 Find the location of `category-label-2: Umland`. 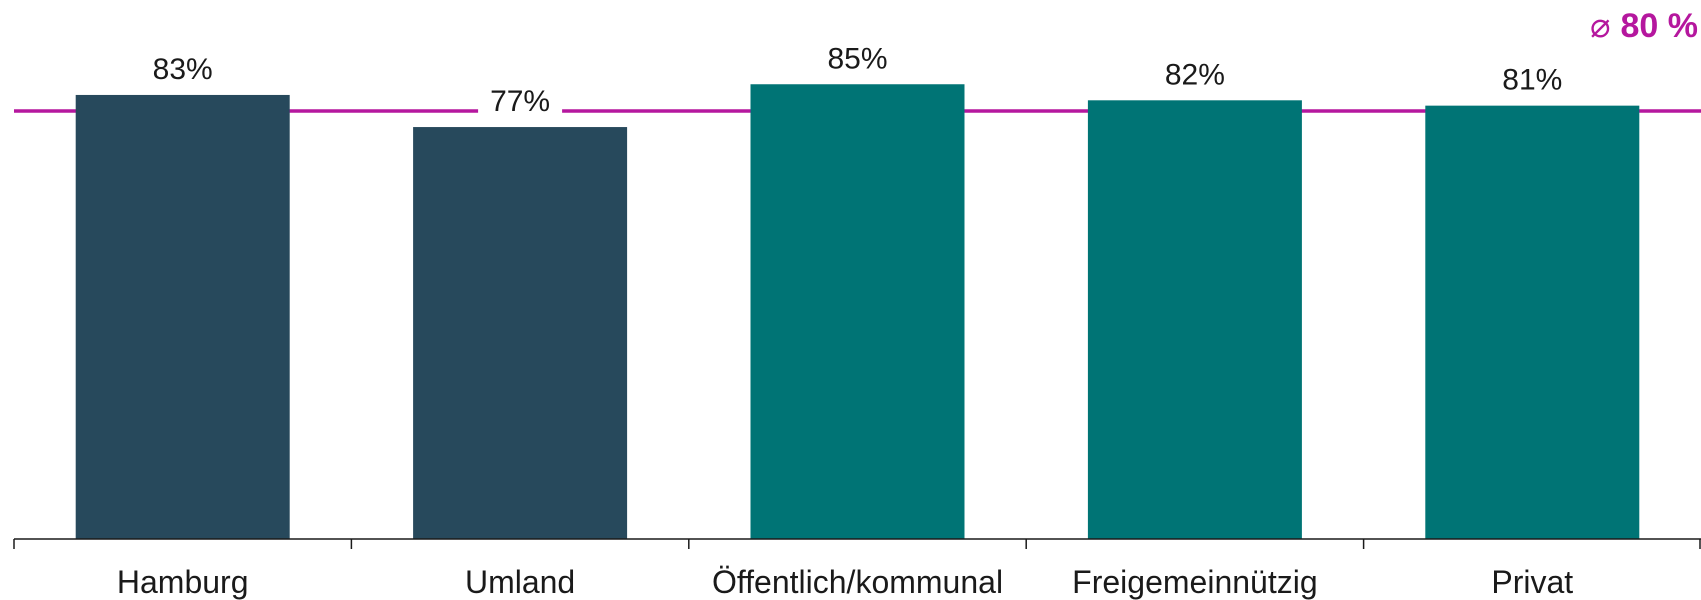

category-label-2: Umland is located at coordinates (520, 582).